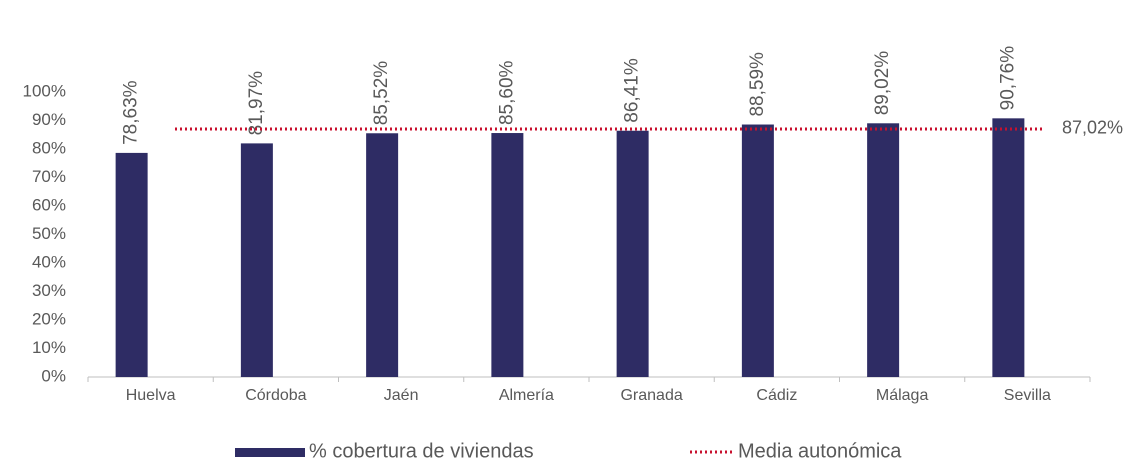 The height and width of the screenshot is (462, 1142). What do you see at coordinates (882, 83) in the screenshot?
I see `data-label: 89,02%` at bounding box center [882, 83].